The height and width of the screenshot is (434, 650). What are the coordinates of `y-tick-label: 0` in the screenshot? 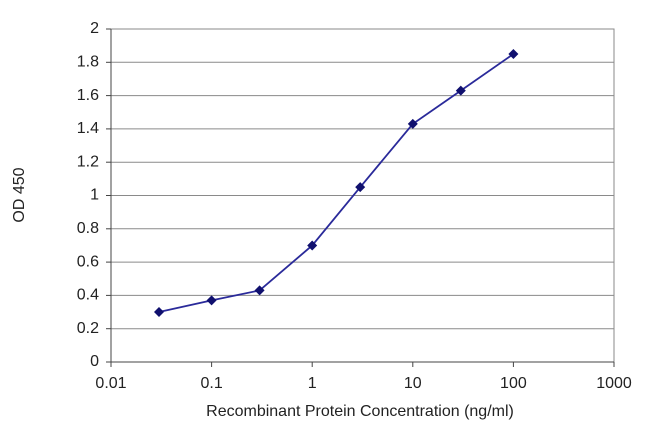 It's located at (94, 361).